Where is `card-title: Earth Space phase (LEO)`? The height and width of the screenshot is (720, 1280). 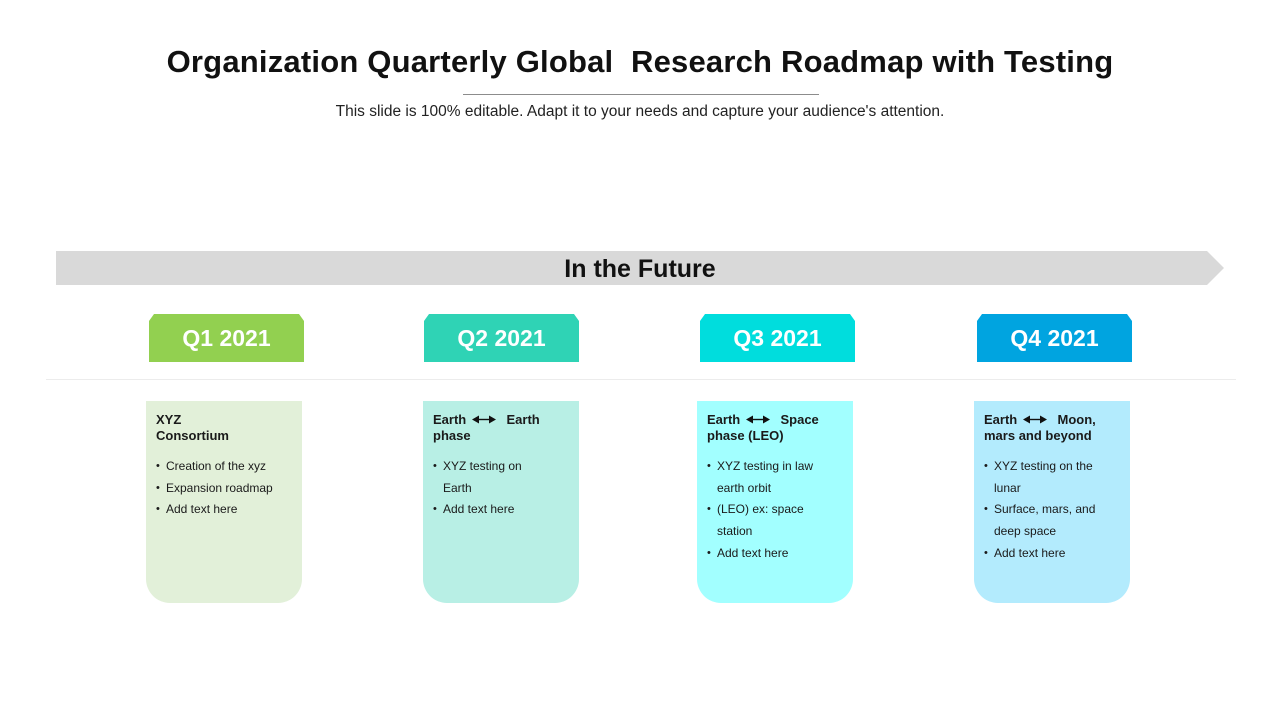 card-title: Earth Space phase (LEO) is located at coordinates (767, 428).